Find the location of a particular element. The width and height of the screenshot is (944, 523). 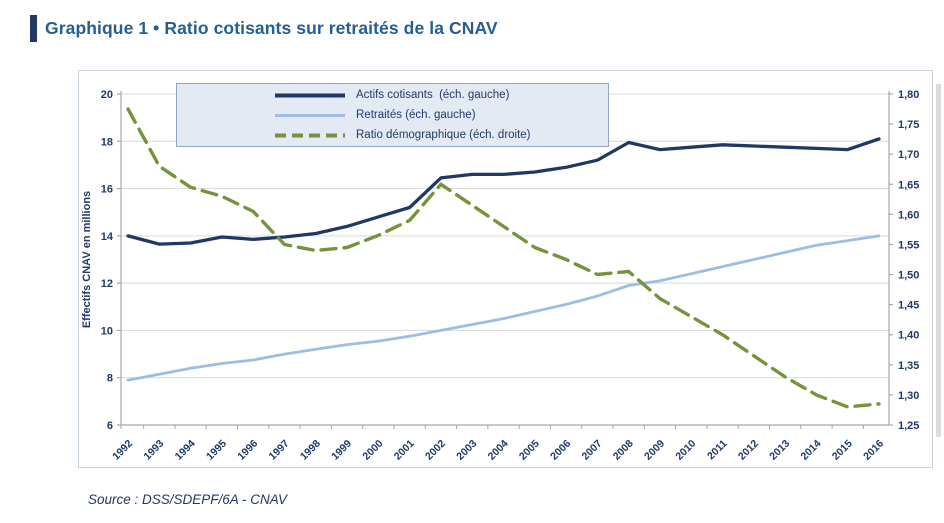

legend-item-ratio-demographique: Ratio démographique (éch. droite) is located at coordinates (440, 135).